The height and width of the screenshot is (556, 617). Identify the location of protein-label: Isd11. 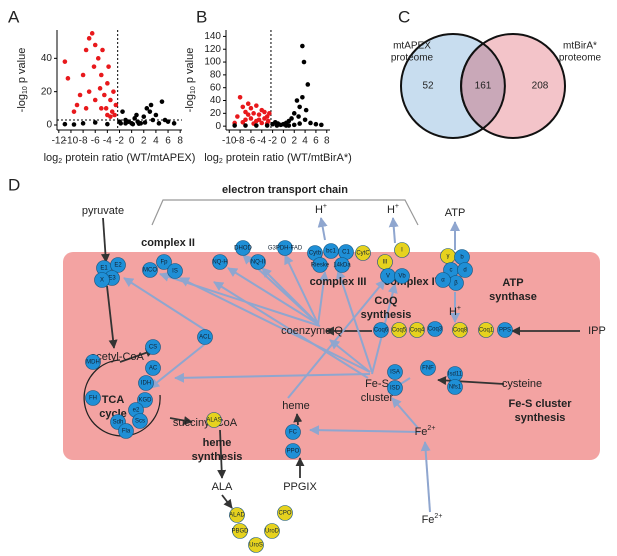
(455, 375).